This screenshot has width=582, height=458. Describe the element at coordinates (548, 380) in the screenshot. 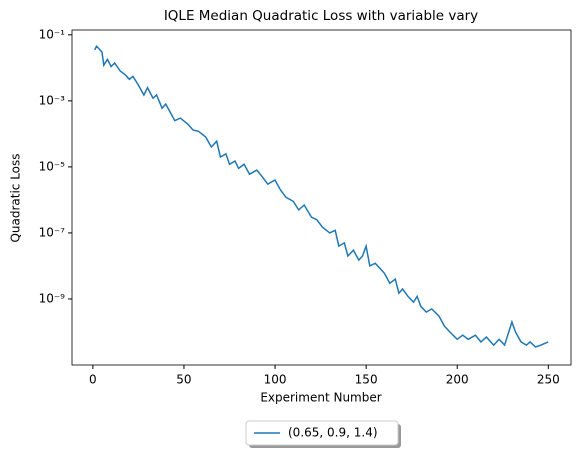

I see `x-tick-label: 250` at that location.